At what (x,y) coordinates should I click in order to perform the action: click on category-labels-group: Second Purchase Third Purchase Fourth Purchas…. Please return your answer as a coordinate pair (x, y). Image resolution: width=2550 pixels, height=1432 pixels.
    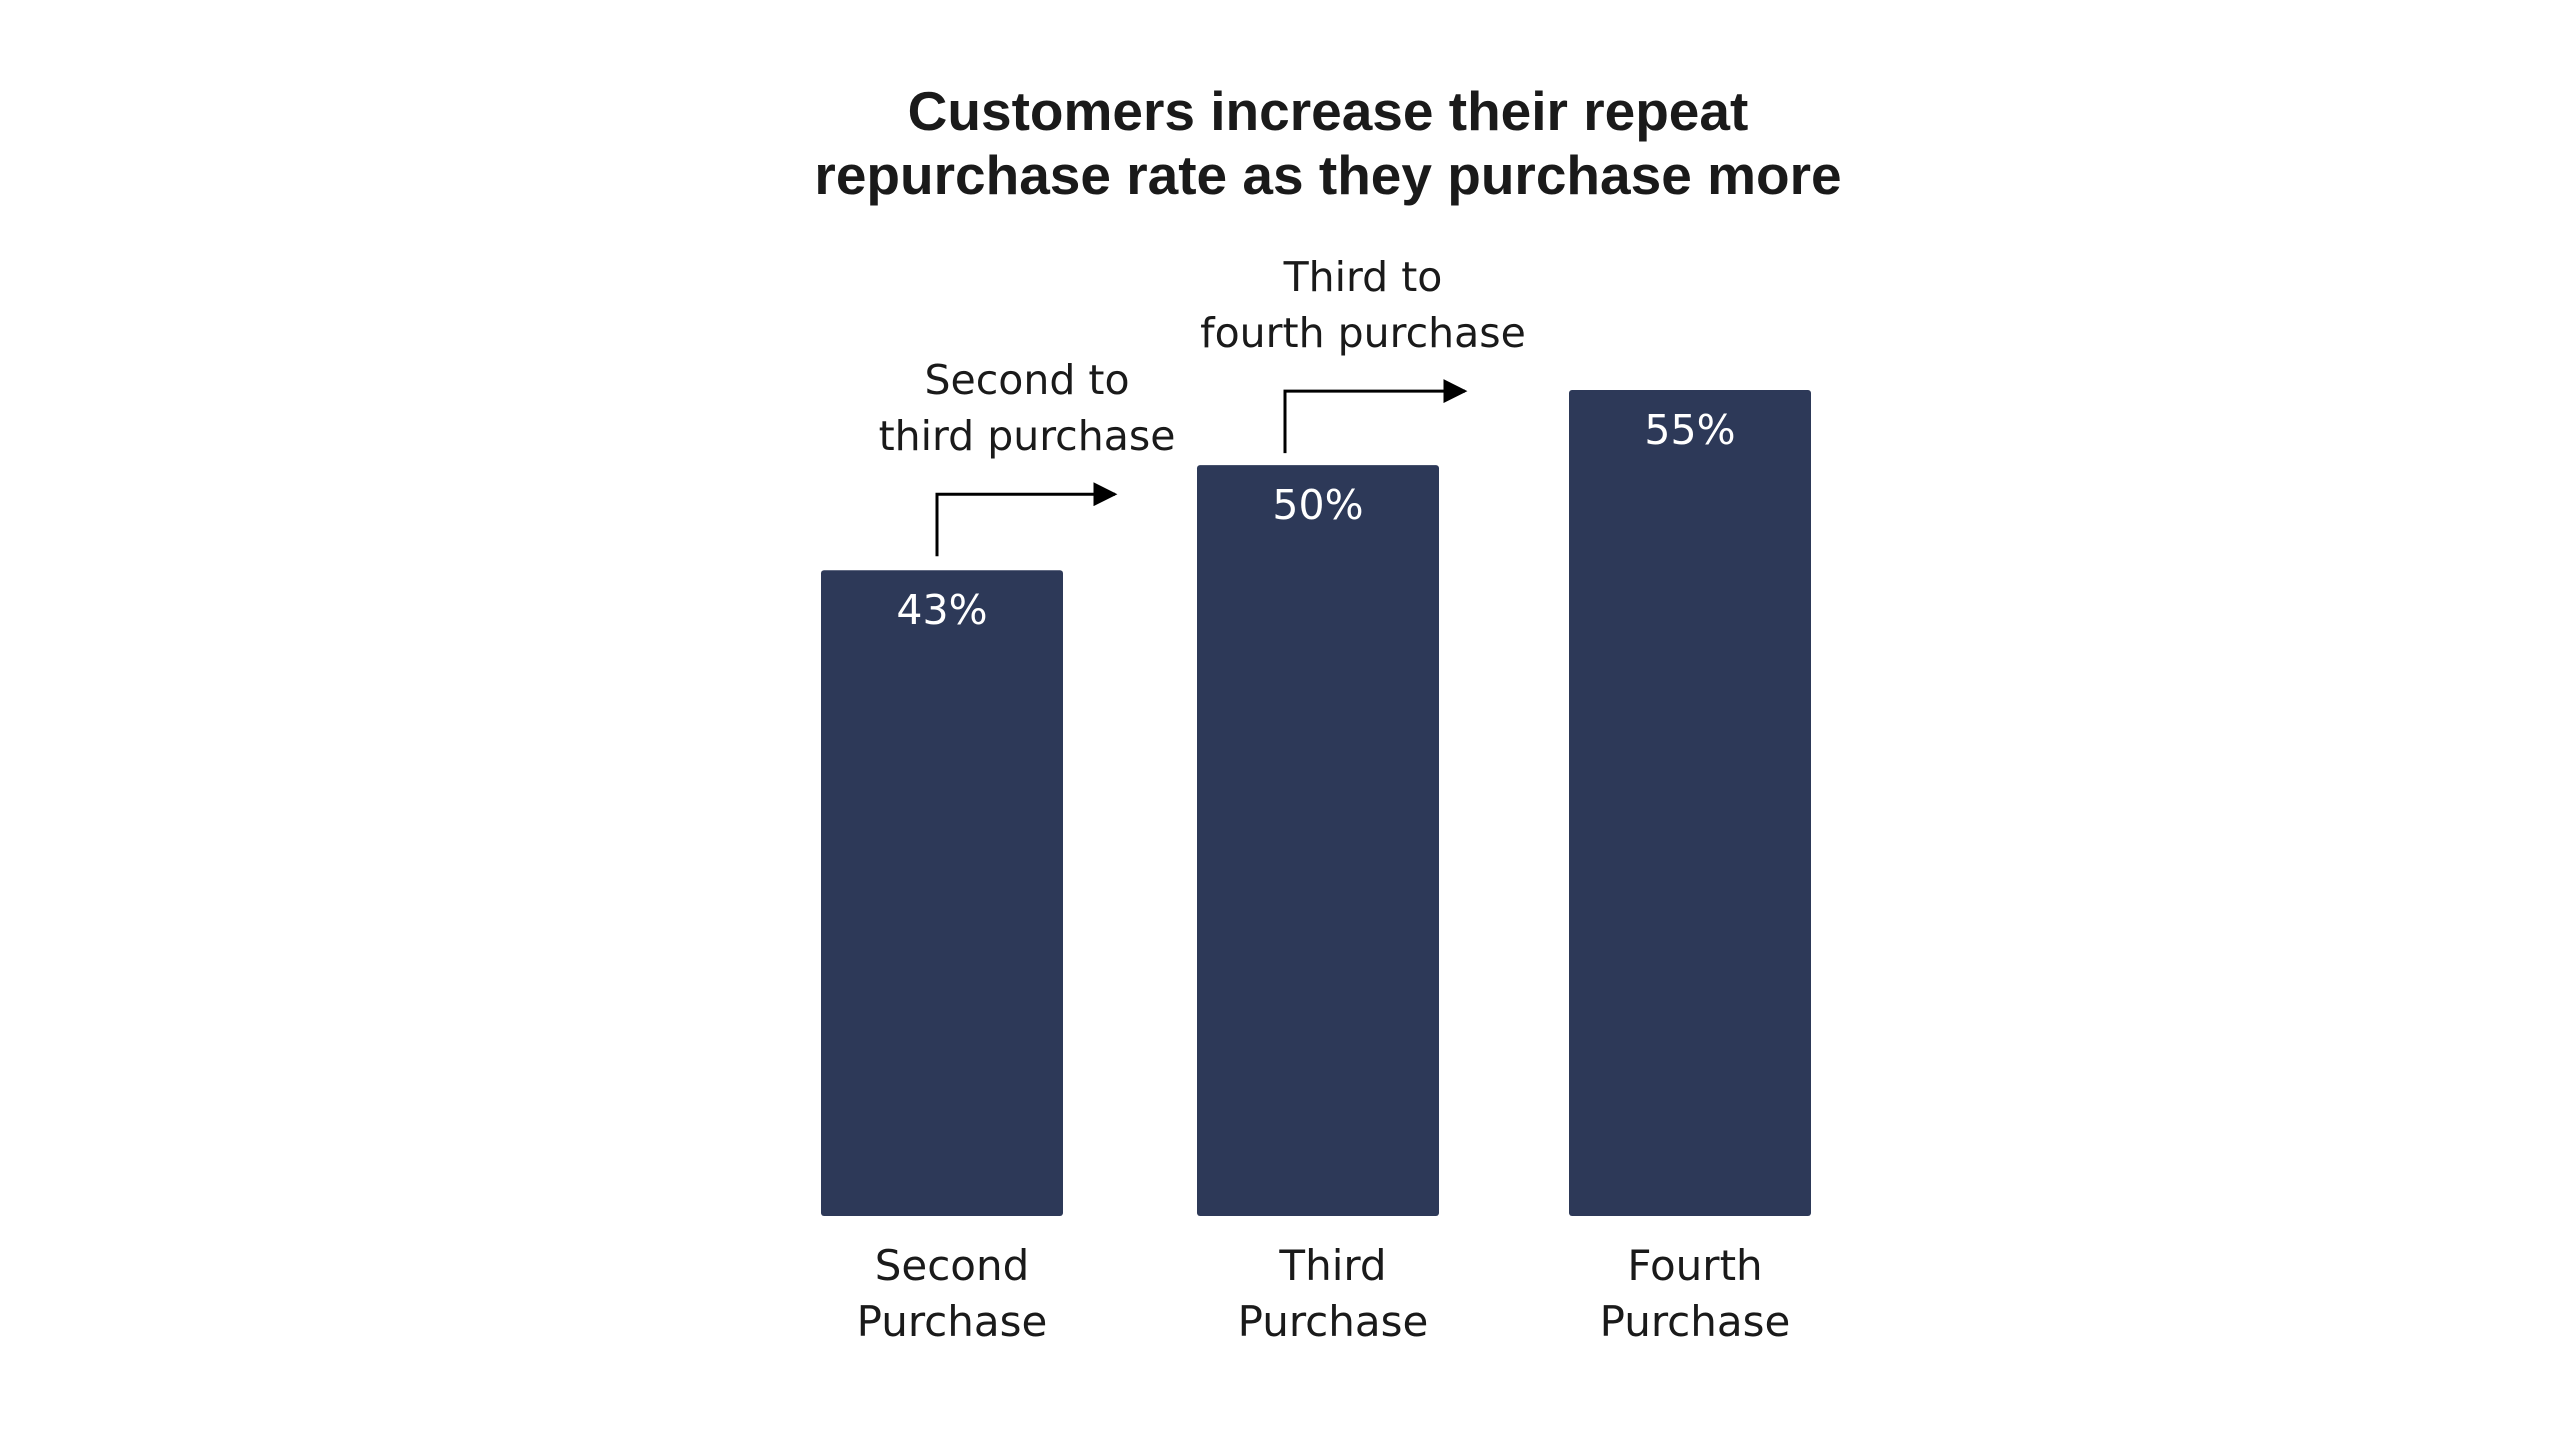
    Looking at the image, I should click on (1324, 1293).